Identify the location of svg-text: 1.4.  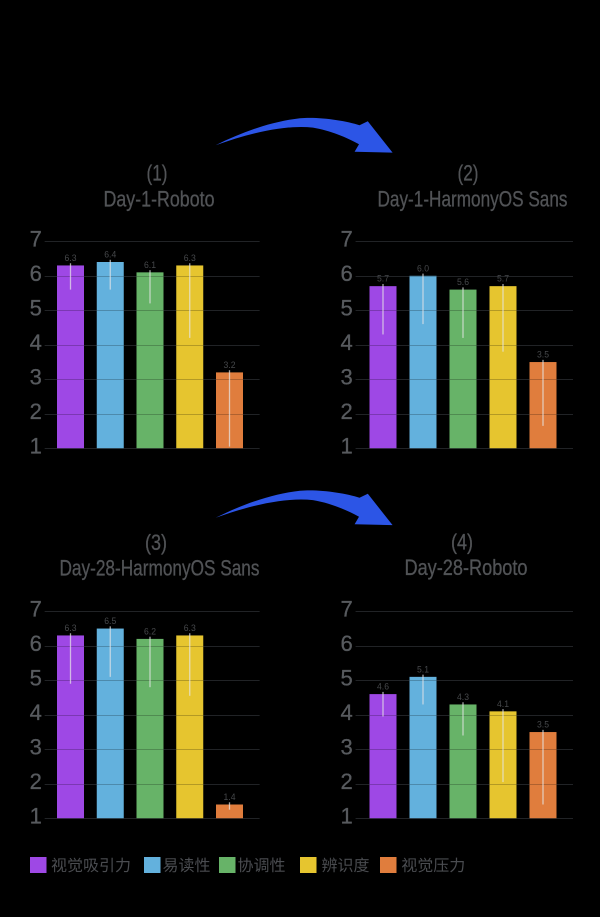
(230, 797).